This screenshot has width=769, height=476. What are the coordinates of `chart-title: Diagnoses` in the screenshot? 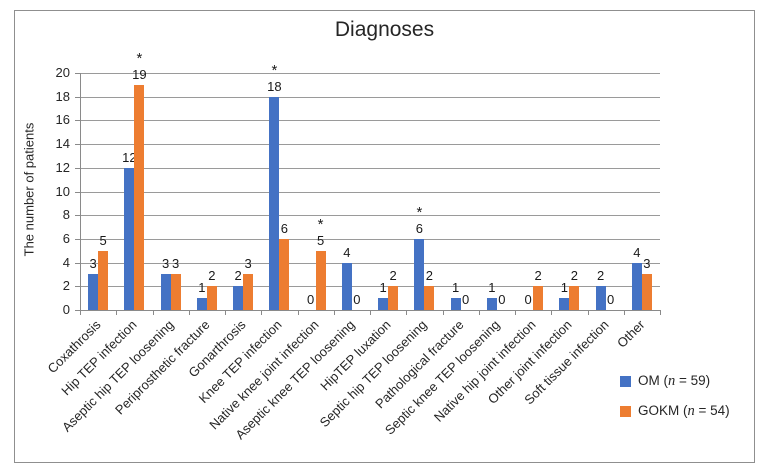 It's located at (384, 29).